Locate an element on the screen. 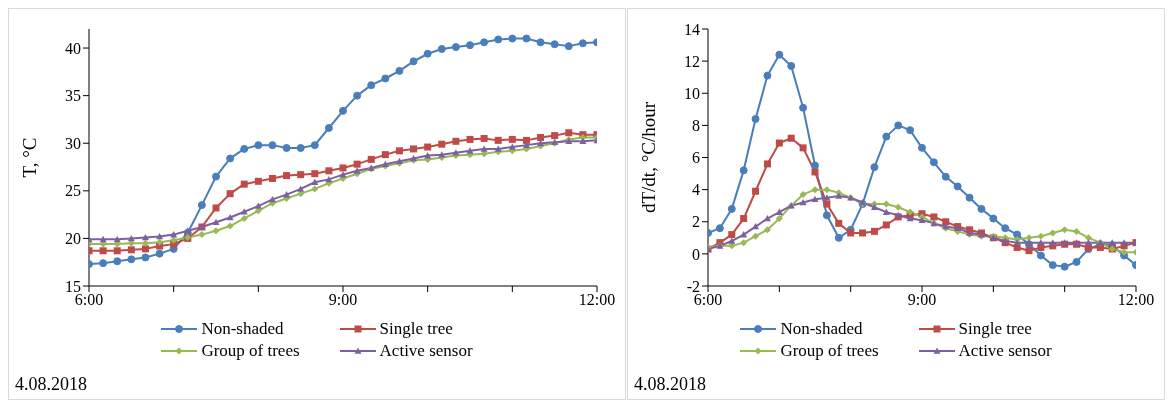  y-tick-label: 20 is located at coordinates (73, 239).